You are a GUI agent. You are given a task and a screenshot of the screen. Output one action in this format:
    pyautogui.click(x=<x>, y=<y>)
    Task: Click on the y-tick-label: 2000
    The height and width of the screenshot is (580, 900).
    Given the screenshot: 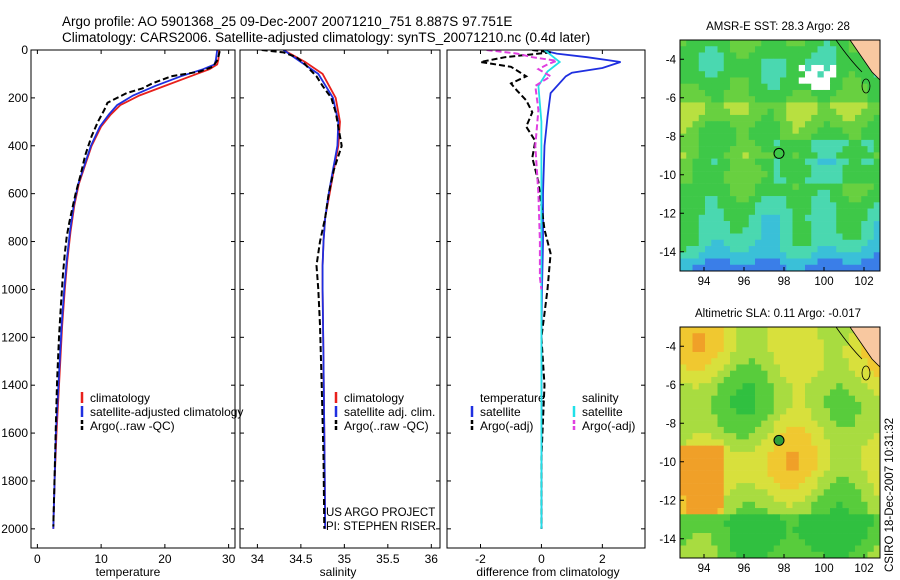 What is the action you would take?
    pyautogui.click(x=14, y=529)
    